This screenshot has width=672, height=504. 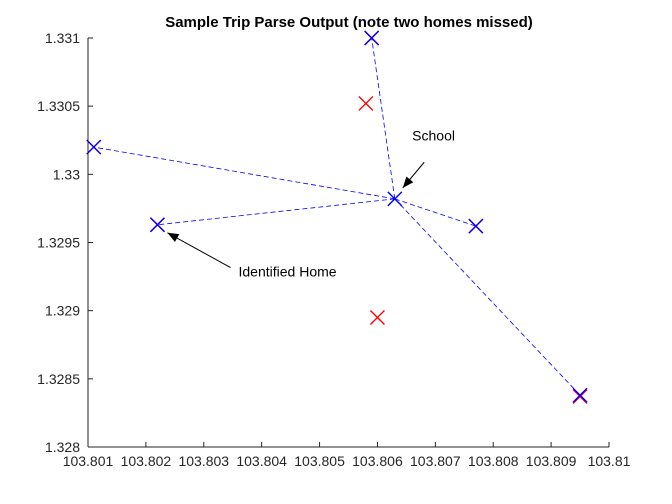 I want to click on annotations: School Identified Home, so click(x=311, y=203).